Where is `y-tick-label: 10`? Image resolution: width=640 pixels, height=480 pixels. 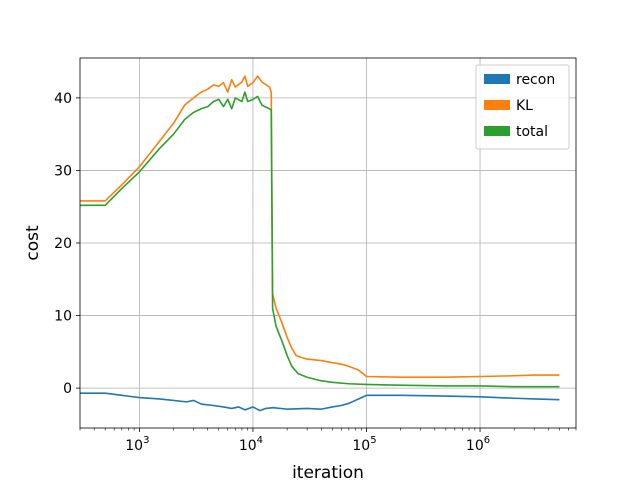
y-tick-label: 10 is located at coordinates (63, 317).